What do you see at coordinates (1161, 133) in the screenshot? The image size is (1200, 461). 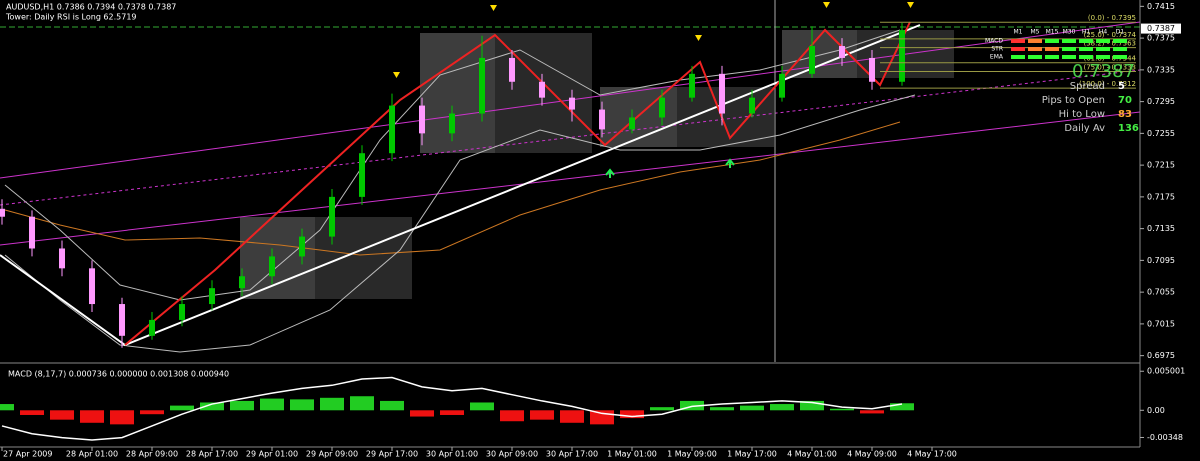 I see `y-tick-label: 0.7255` at bounding box center [1161, 133].